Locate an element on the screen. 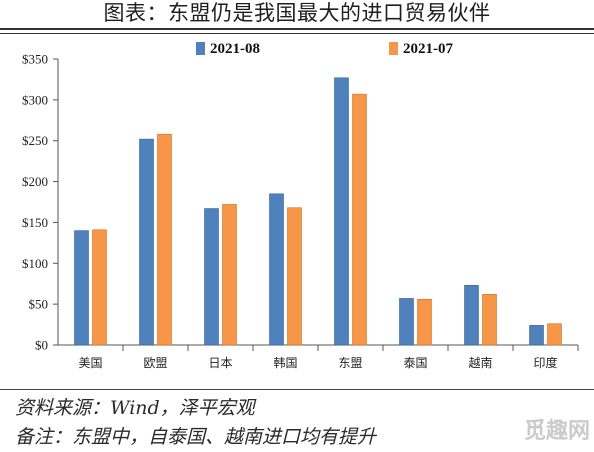 The image size is (594, 452). source-text: 资料来源：Wind，泽平宏观 is located at coordinates (135, 408).